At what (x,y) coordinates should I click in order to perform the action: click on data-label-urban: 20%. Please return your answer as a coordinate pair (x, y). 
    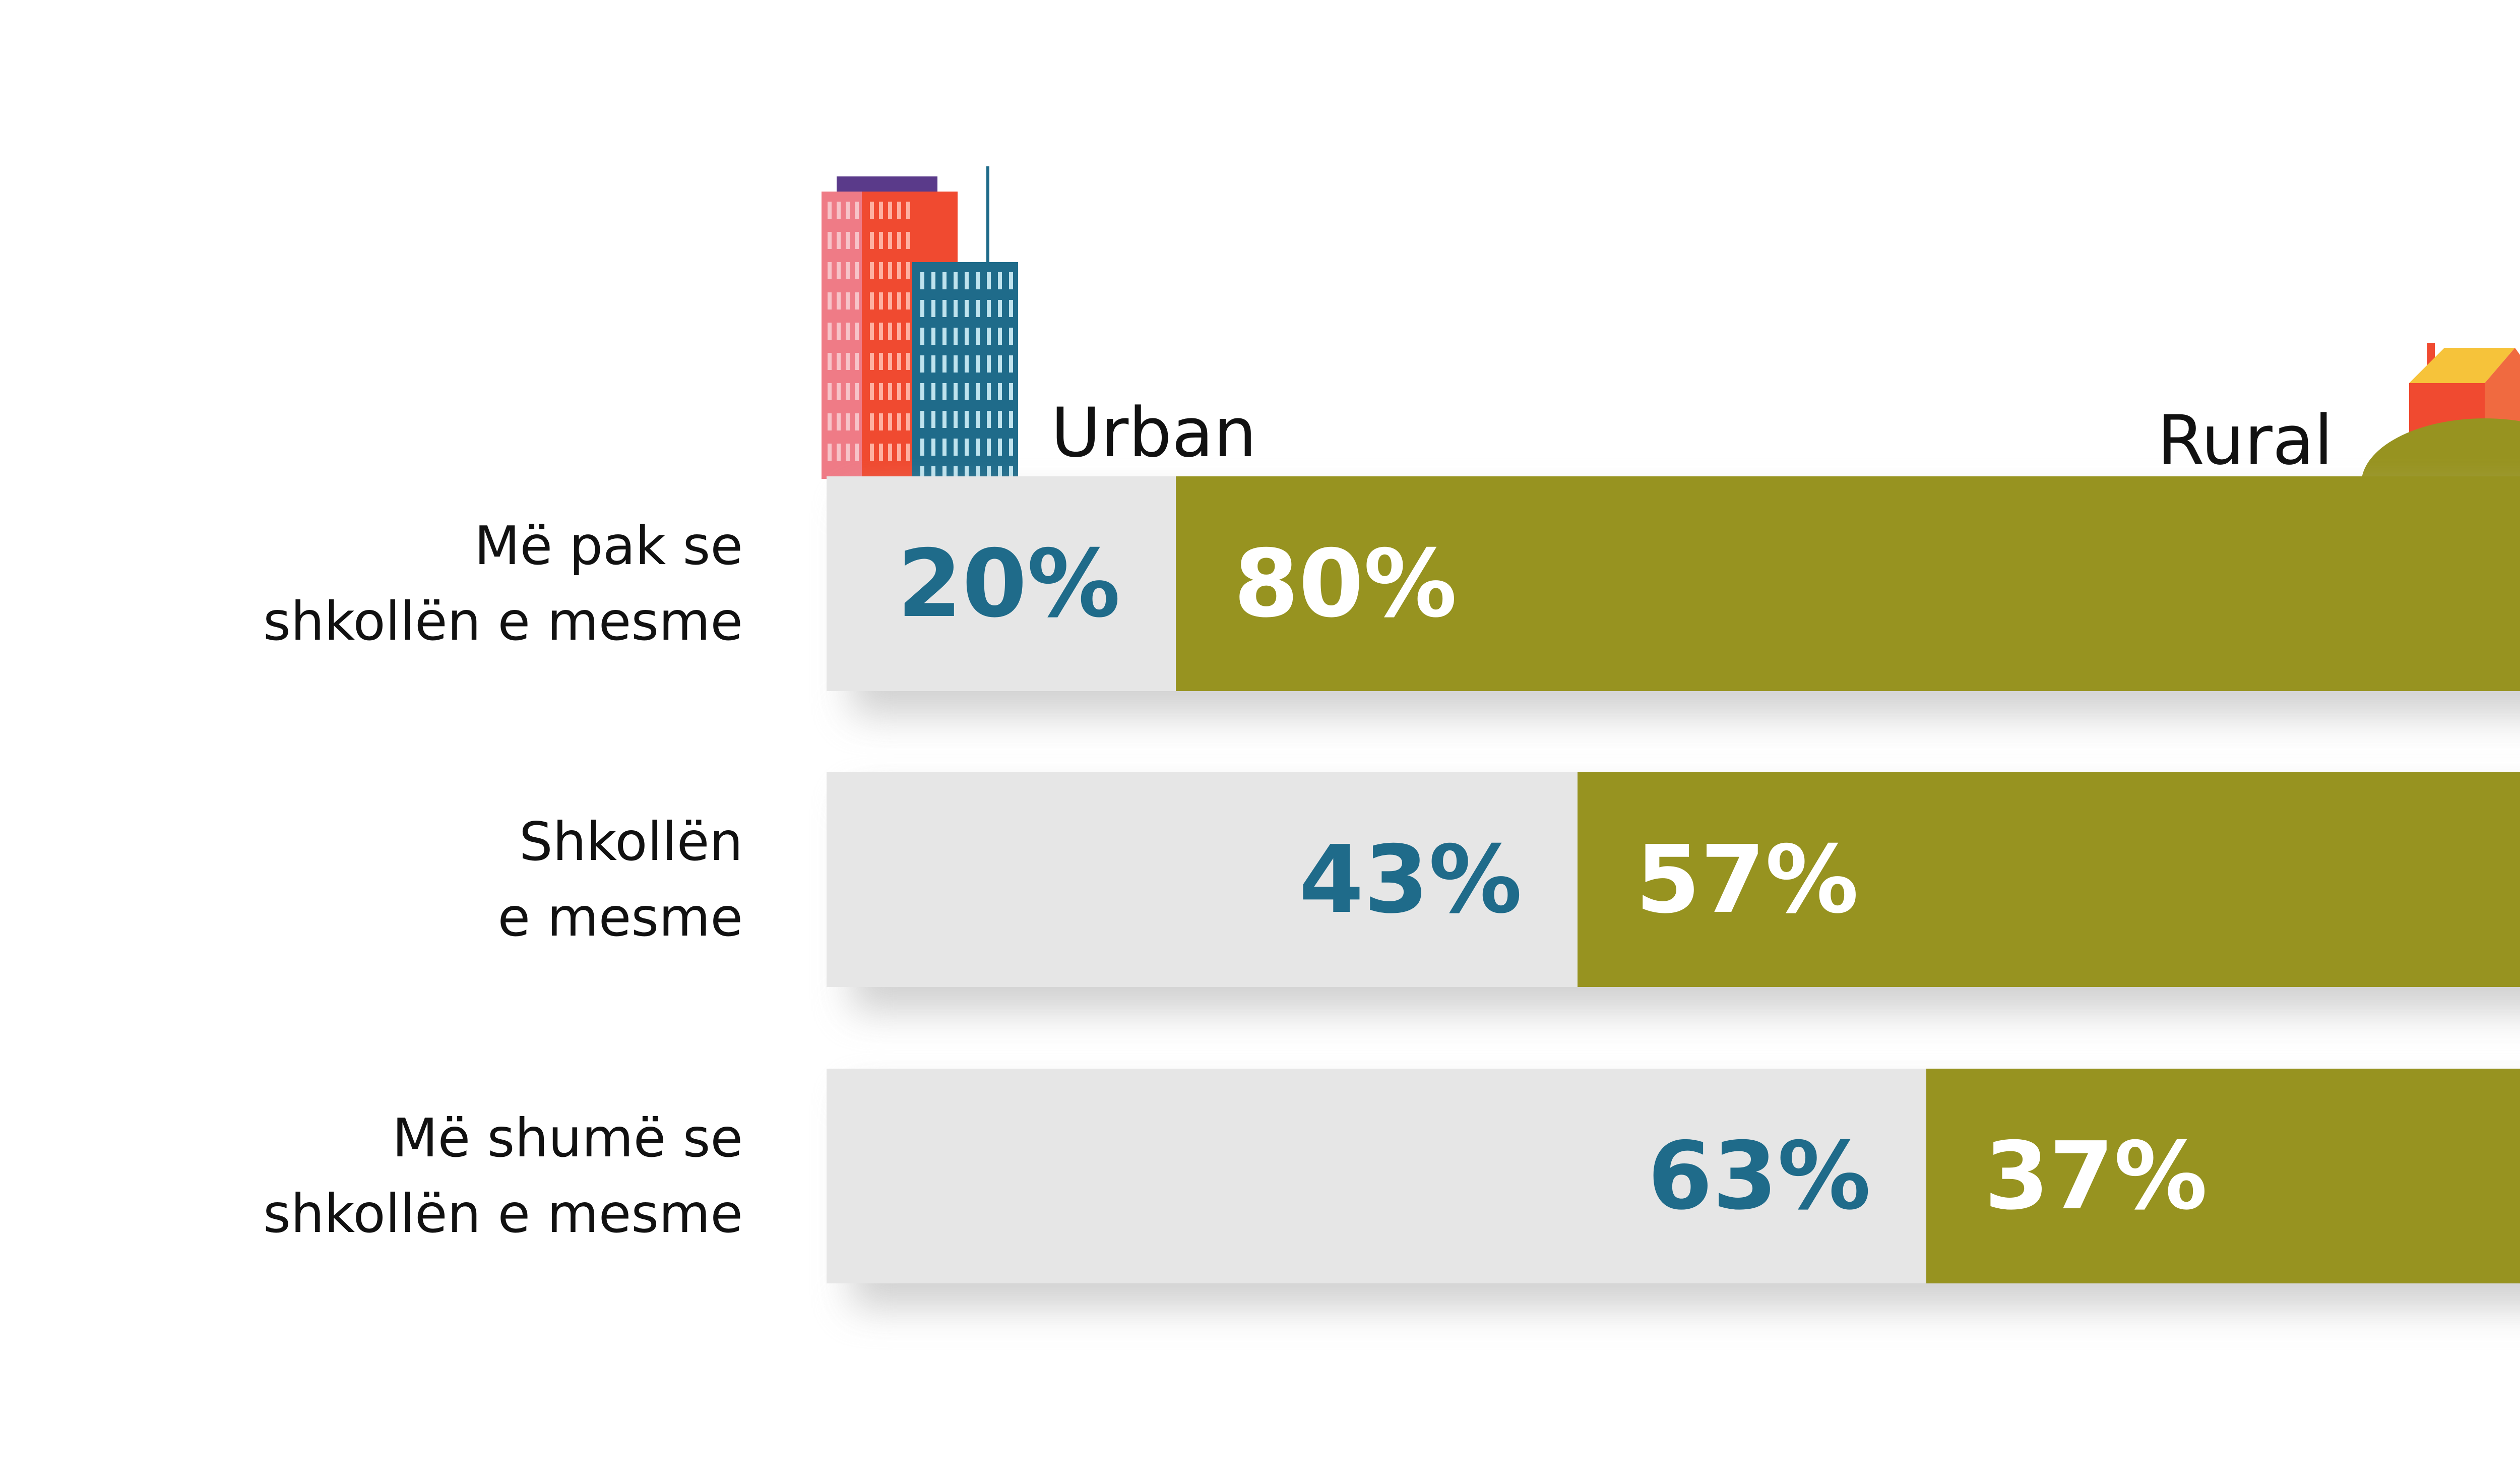
    Looking at the image, I should click on (1009, 583).